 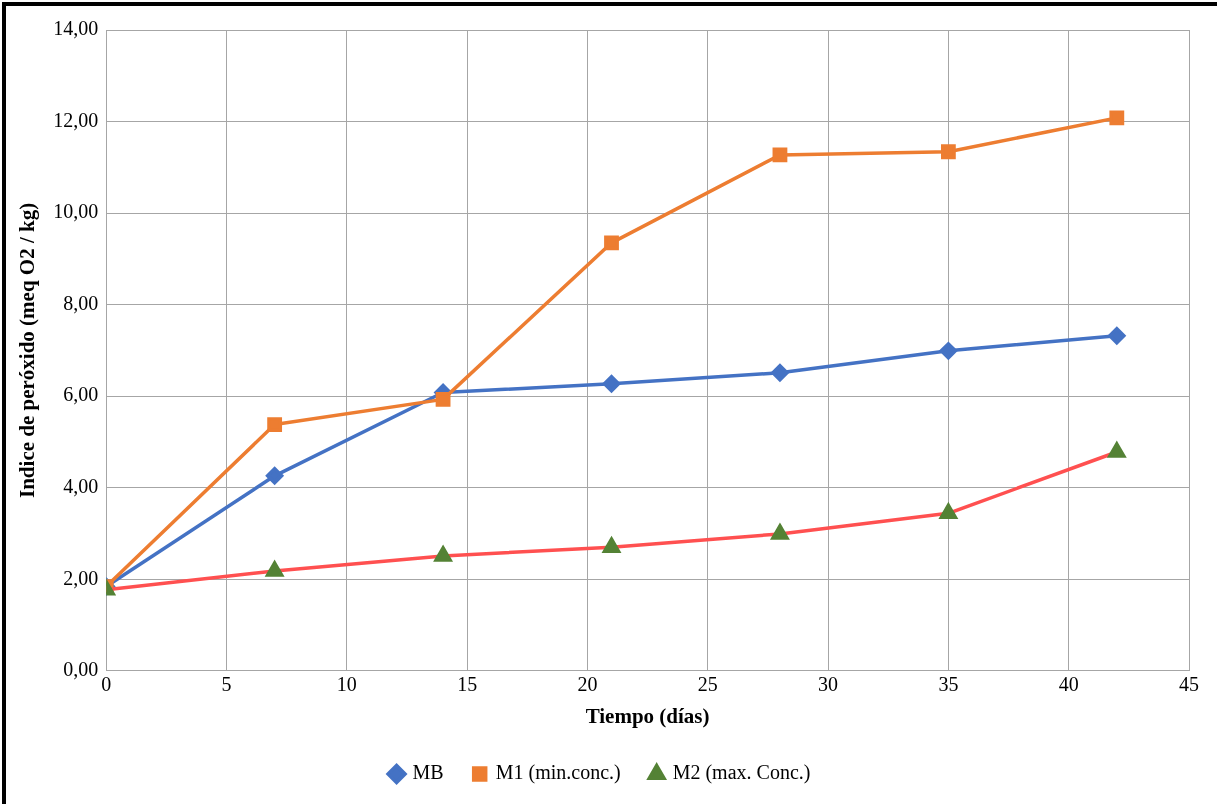 What do you see at coordinates (428, 772) in the screenshot?
I see `legend-label: MB` at bounding box center [428, 772].